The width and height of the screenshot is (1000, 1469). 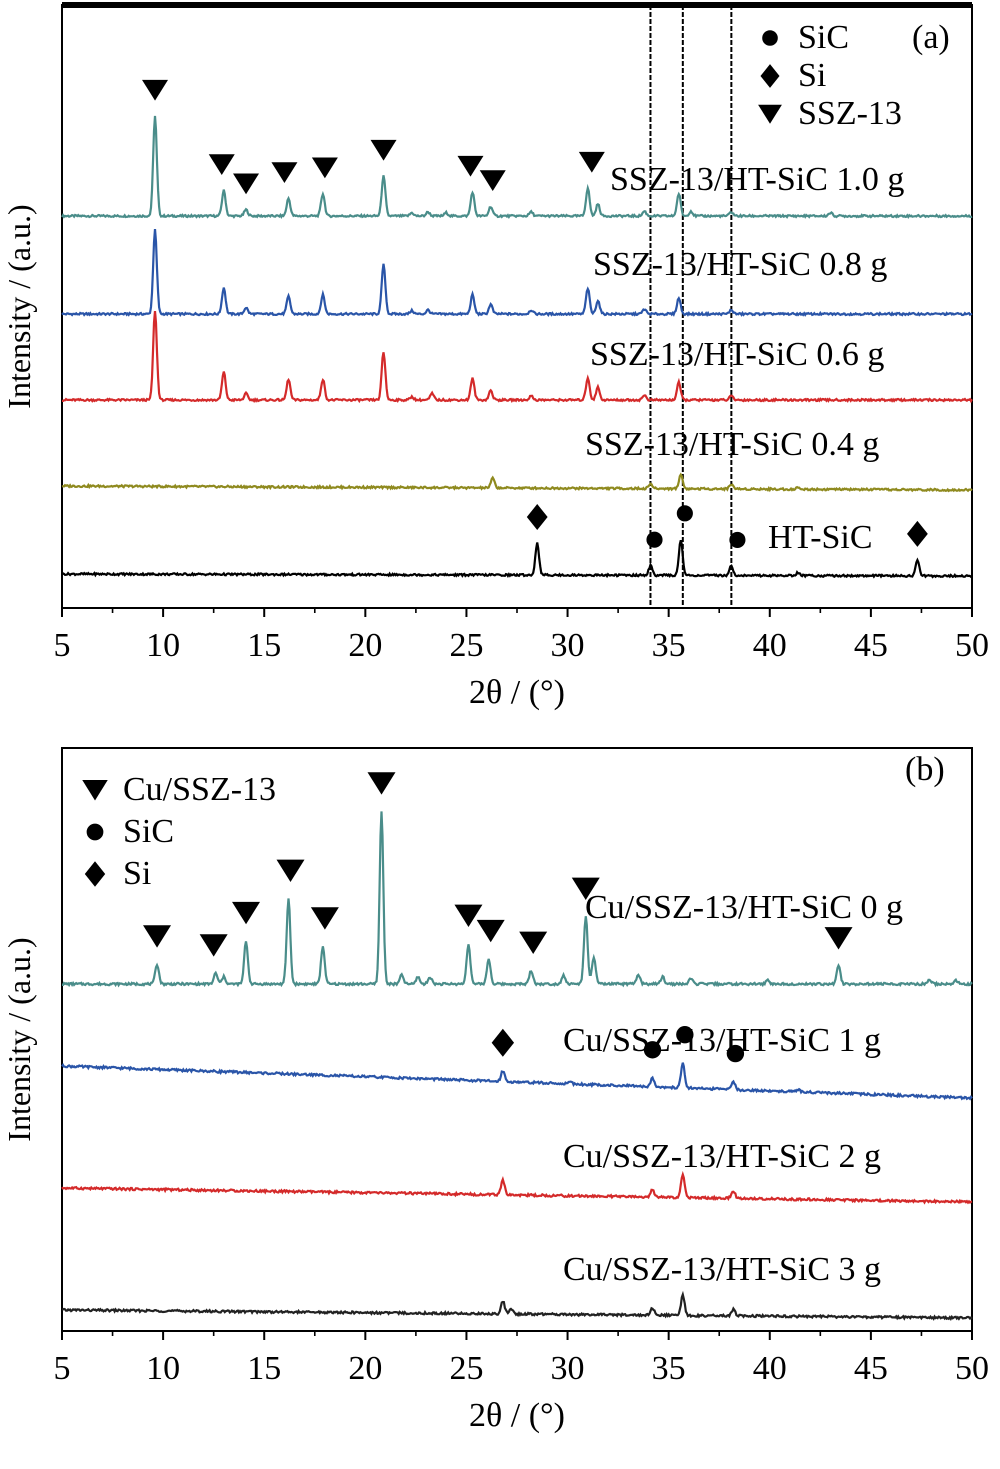 What do you see at coordinates (740, 264) in the screenshot?
I see `series-label: SSZ-13/HT-SiC 0.8 g` at bounding box center [740, 264].